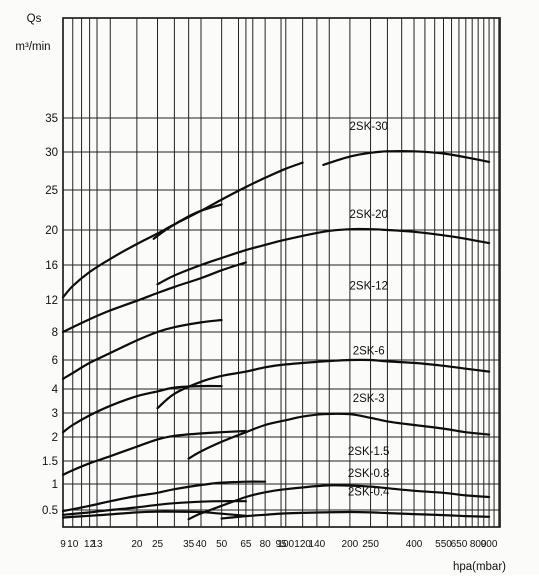 This screenshot has height=580, width=539. What do you see at coordinates (302, 544) in the screenshot?
I see `x-tick-label: 120` at bounding box center [302, 544].